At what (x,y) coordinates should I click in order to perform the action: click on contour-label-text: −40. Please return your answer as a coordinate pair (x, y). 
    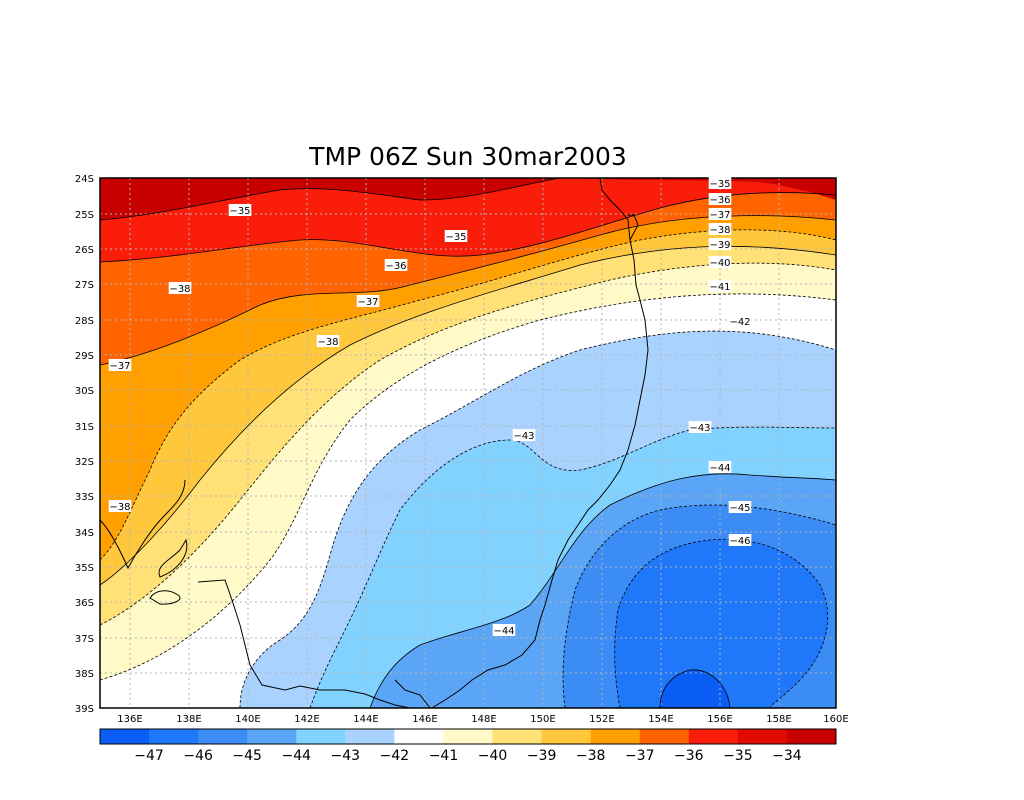
    Looking at the image, I should click on (719, 263).